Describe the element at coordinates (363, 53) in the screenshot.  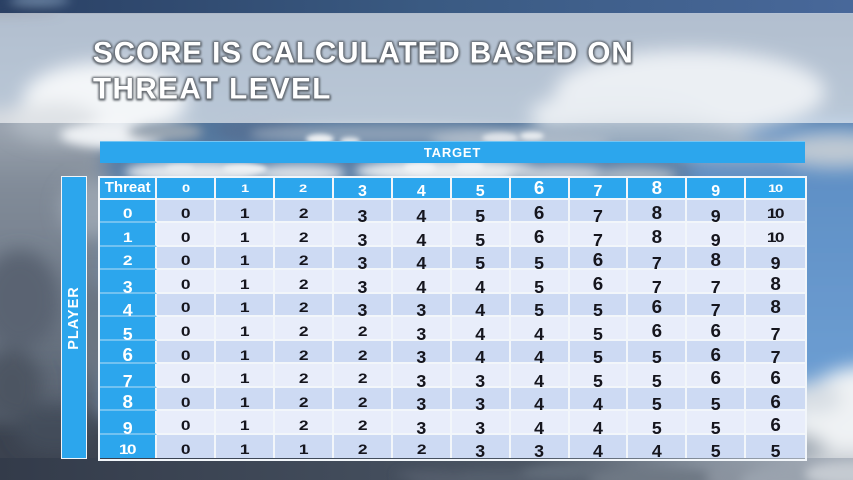
I see `svg-text: SCORE IS CALCULATED BASED ON` at that location.